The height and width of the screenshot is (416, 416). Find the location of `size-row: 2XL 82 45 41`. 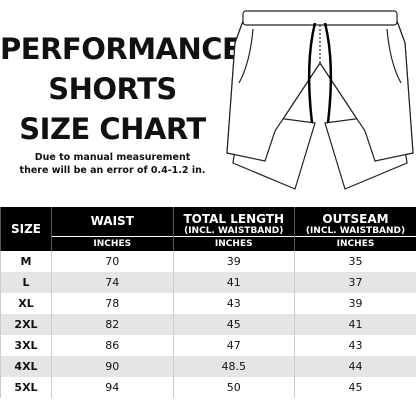

size-row: 2XL 82 45 41 is located at coordinates (208, 324).